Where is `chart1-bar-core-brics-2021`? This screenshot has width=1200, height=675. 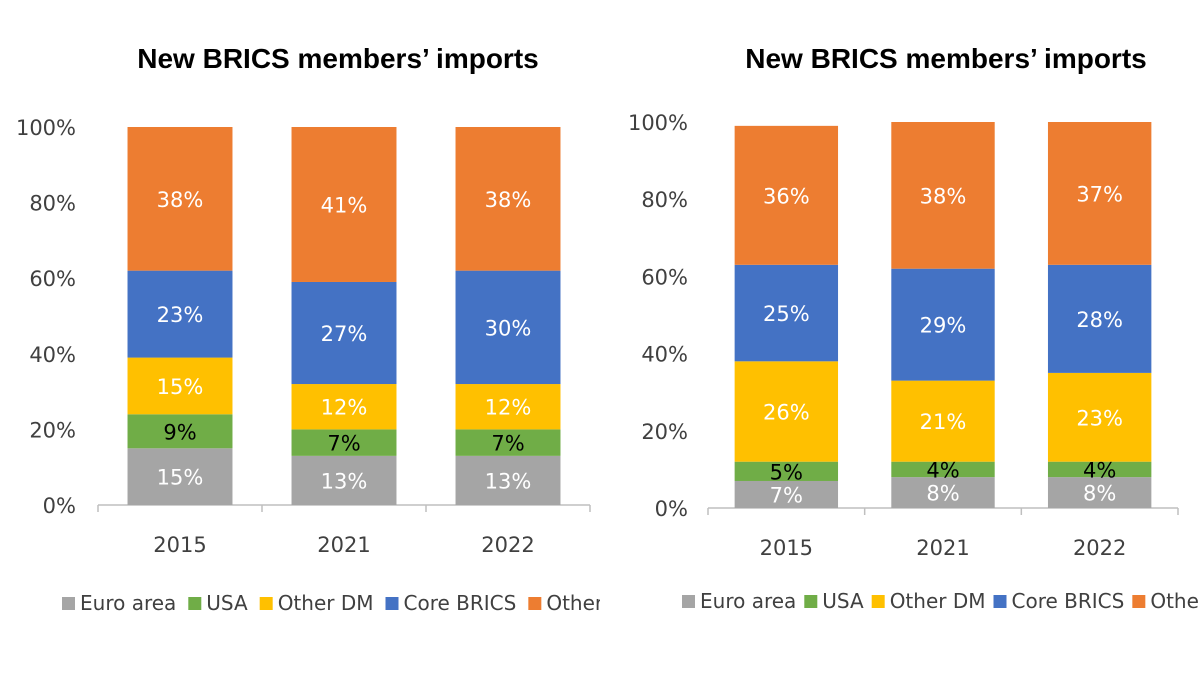 chart1-bar-core-brics-2021 is located at coordinates (344, 333).